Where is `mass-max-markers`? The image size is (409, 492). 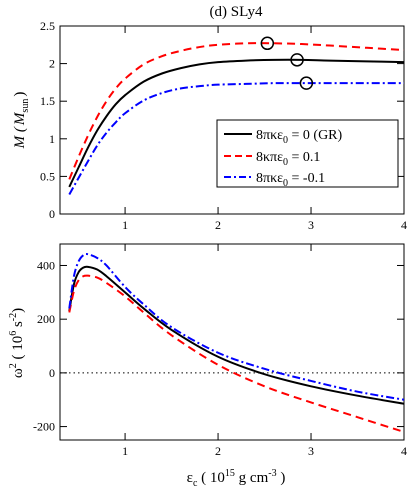 mass-max-markers is located at coordinates (287, 63).